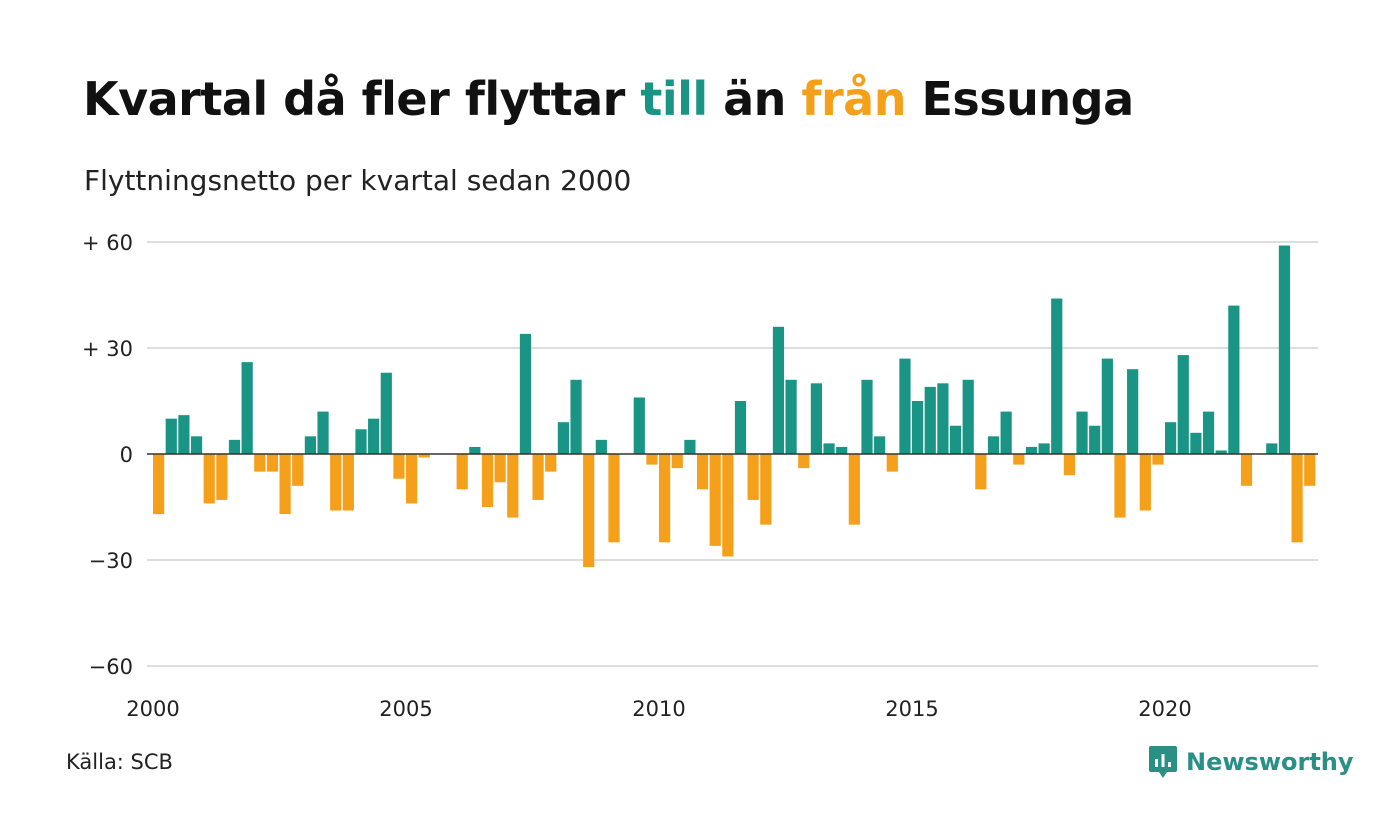 This screenshot has width=1400, height=840. Describe the element at coordinates (911, 709) in the screenshot. I see `x-tick-label: 2015` at that location.